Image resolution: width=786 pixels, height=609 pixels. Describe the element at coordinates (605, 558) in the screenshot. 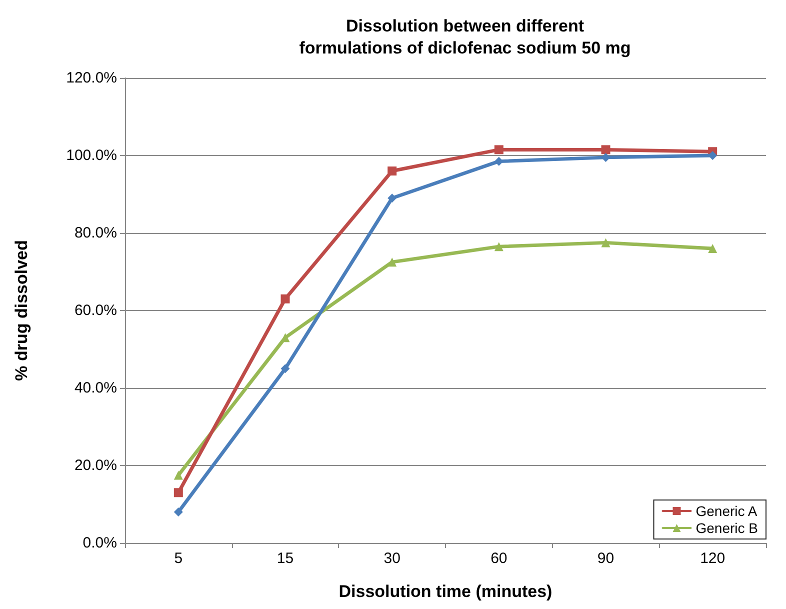

I see `x-tick-label: 90` at that location.